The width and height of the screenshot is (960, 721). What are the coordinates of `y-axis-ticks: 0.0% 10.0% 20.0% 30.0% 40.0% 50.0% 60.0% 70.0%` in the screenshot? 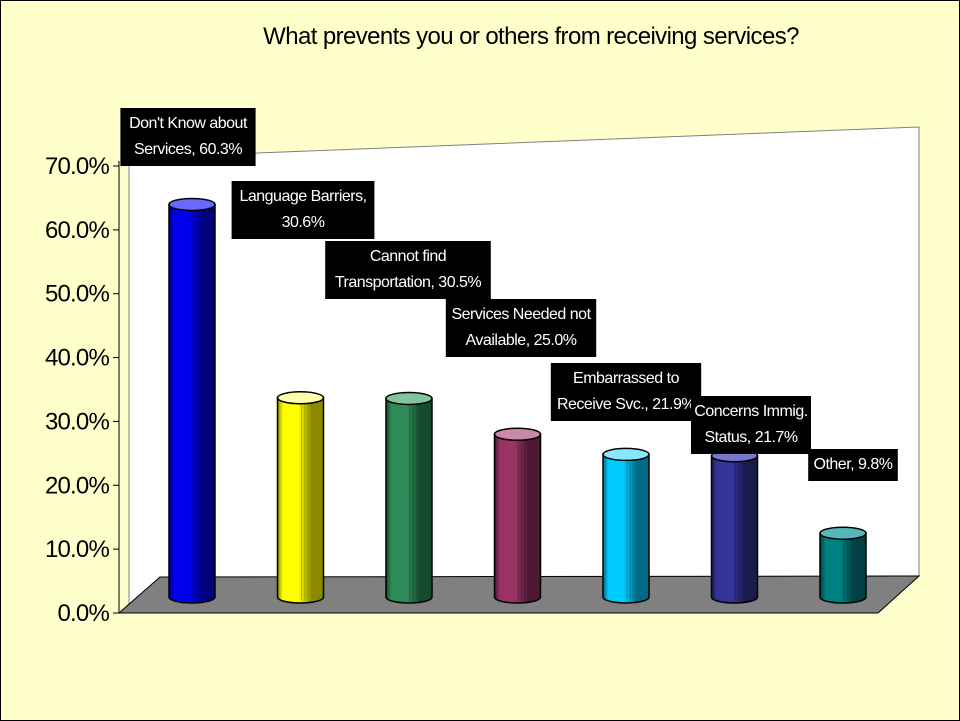 It's located at (82, 390).